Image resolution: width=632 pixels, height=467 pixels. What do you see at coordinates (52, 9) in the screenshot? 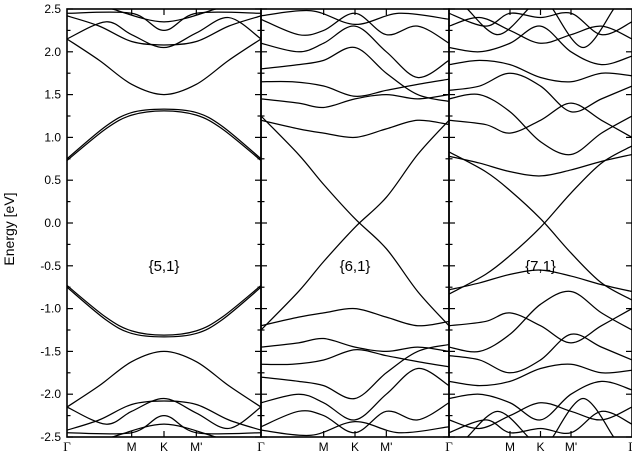
I see `y-tick-label: 2.5` at bounding box center [52, 9].